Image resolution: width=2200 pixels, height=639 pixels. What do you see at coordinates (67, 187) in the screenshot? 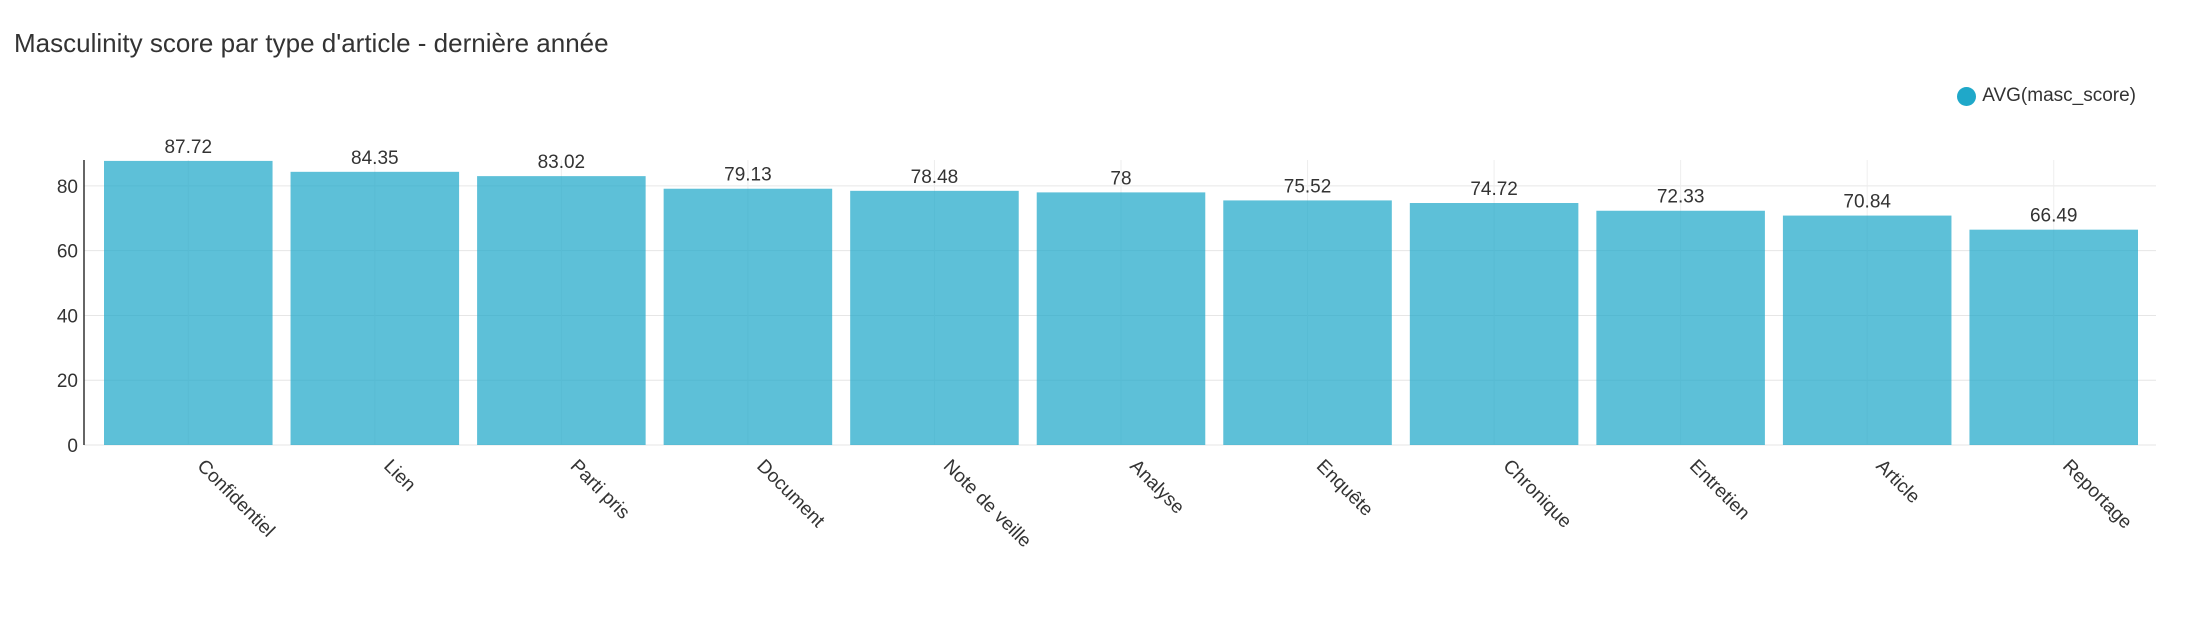
I see `y-tick-label: 80` at bounding box center [67, 187].